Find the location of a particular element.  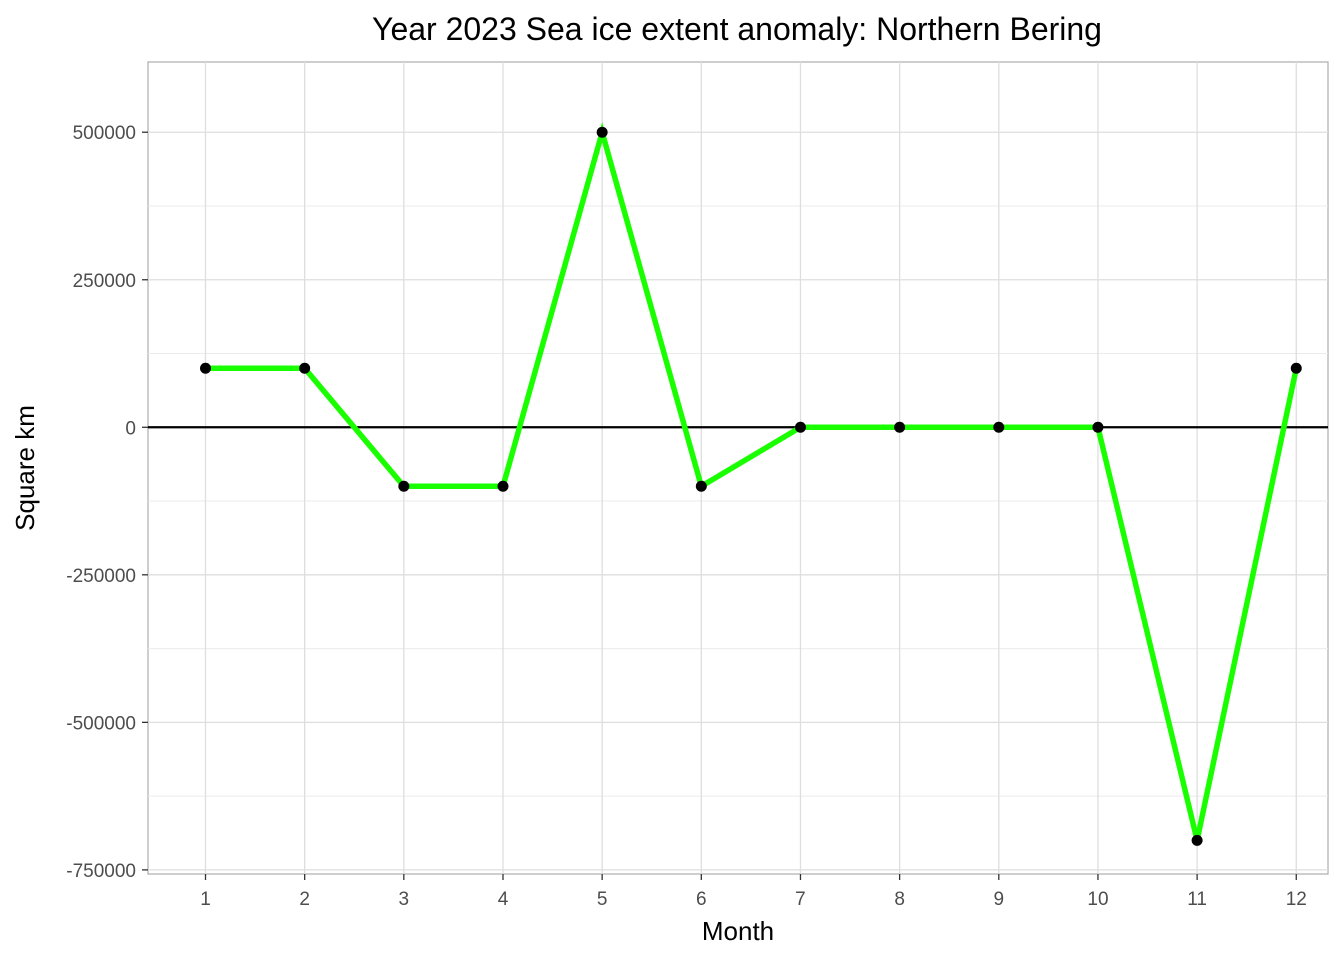

x-tick-label: 3 is located at coordinates (404, 899).